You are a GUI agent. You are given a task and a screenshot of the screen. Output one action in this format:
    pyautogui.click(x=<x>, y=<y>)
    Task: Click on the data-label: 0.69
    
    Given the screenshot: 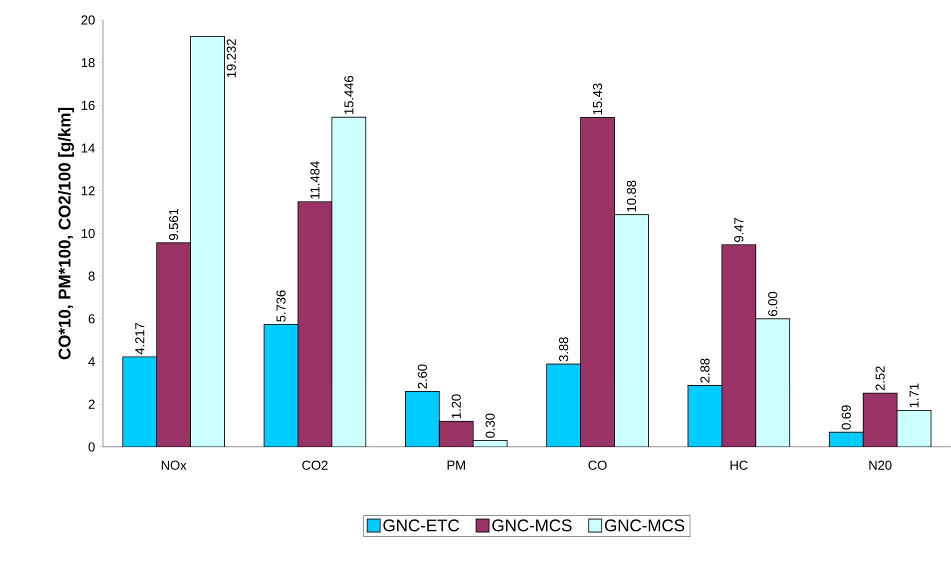 What is the action you would take?
    pyautogui.click(x=846, y=417)
    